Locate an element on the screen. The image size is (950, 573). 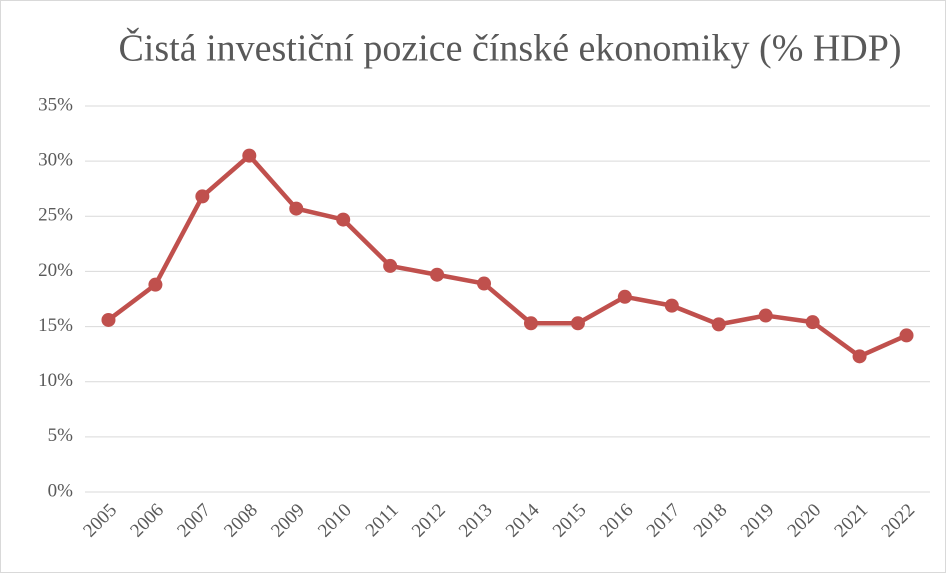
y-tick-label: 0% is located at coordinates (61, 490).